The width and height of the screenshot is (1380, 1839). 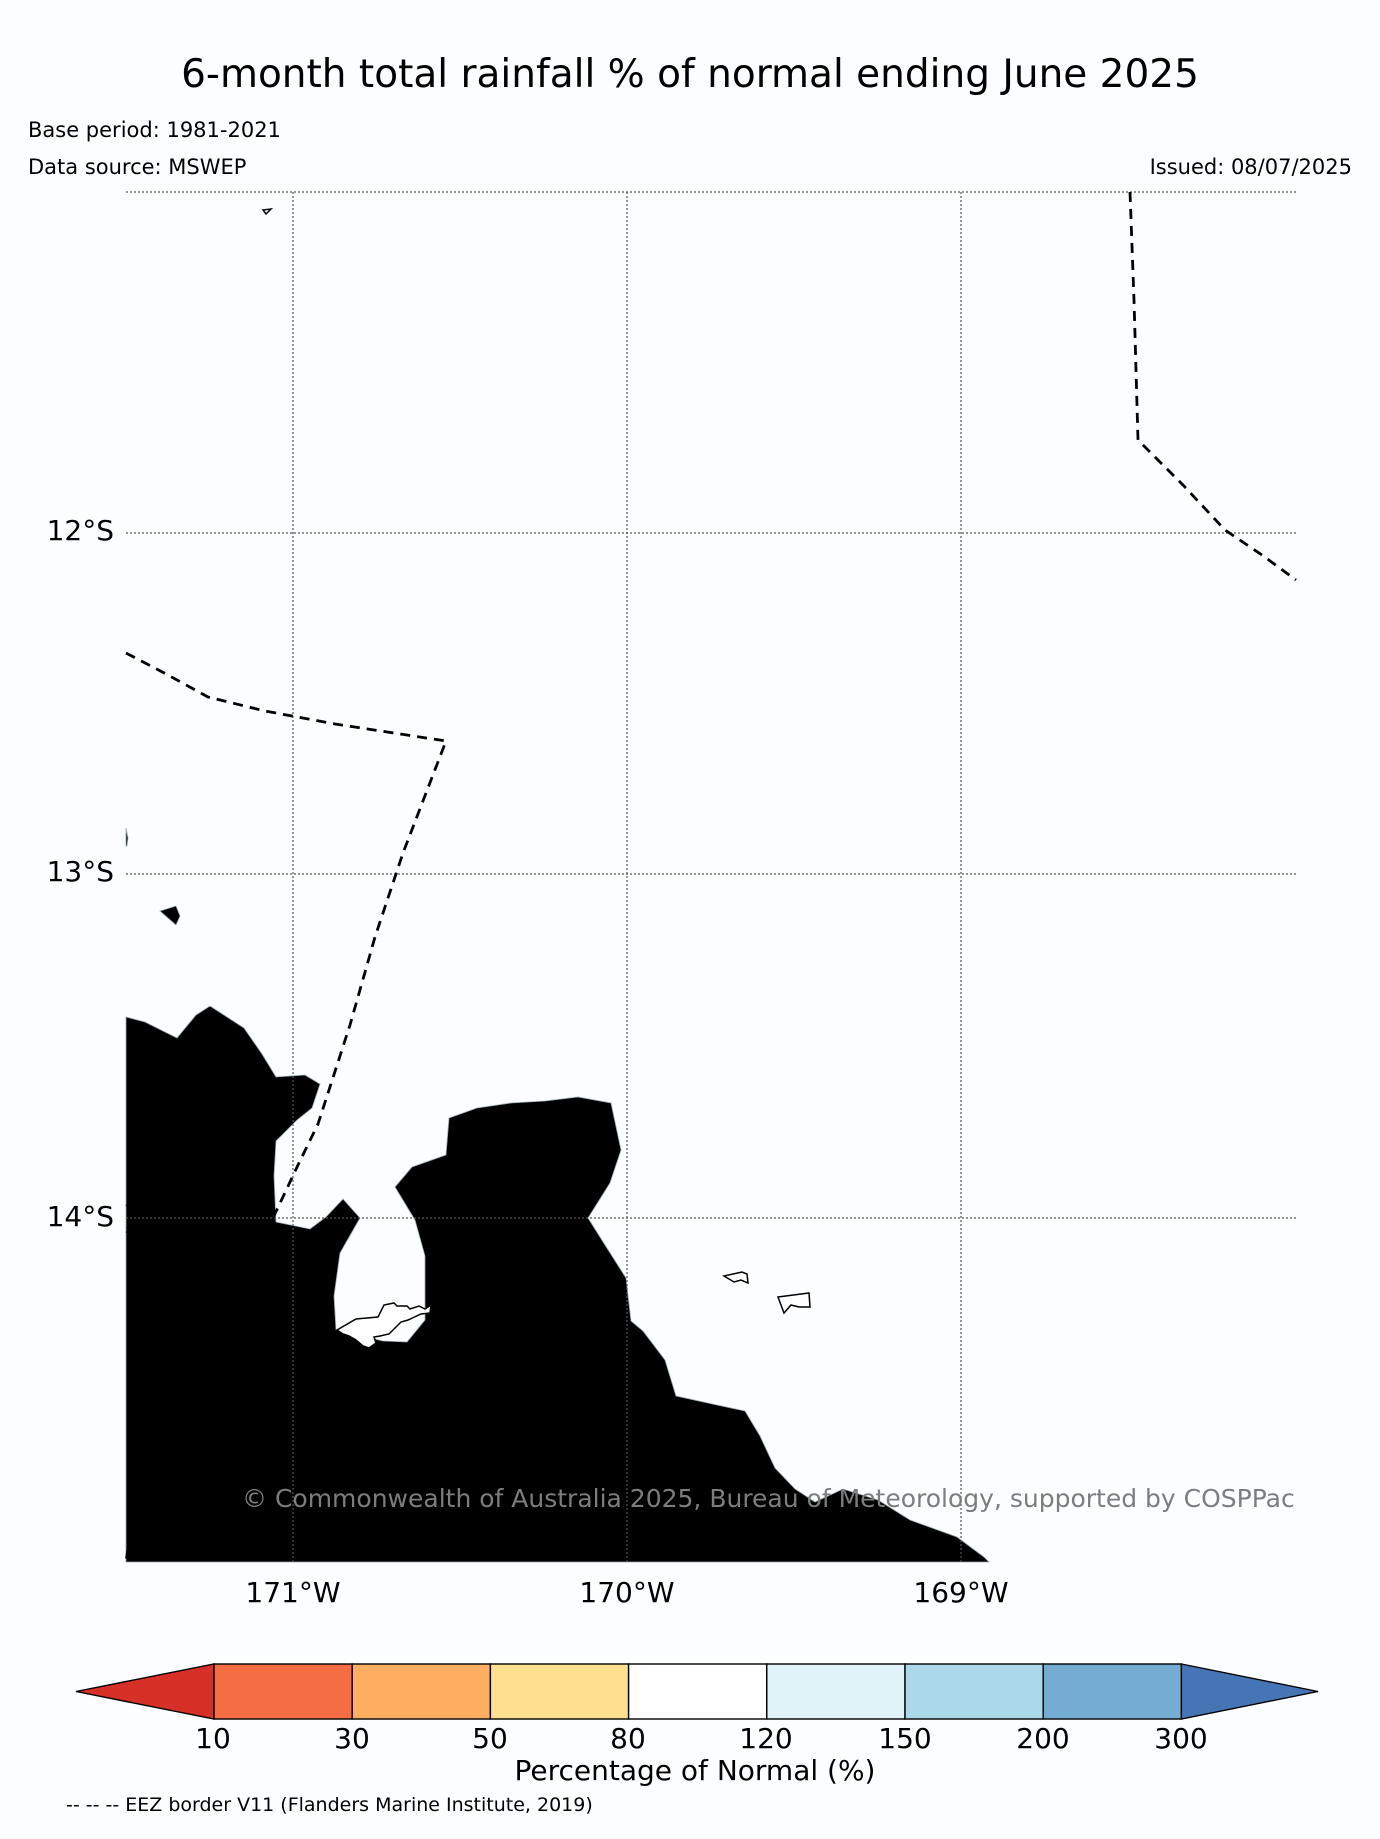 What do you see at coordinates (905, 1738) in the screenshot?
I see `colorbar-tick-150: 150` at bounding box center [905, 1738].